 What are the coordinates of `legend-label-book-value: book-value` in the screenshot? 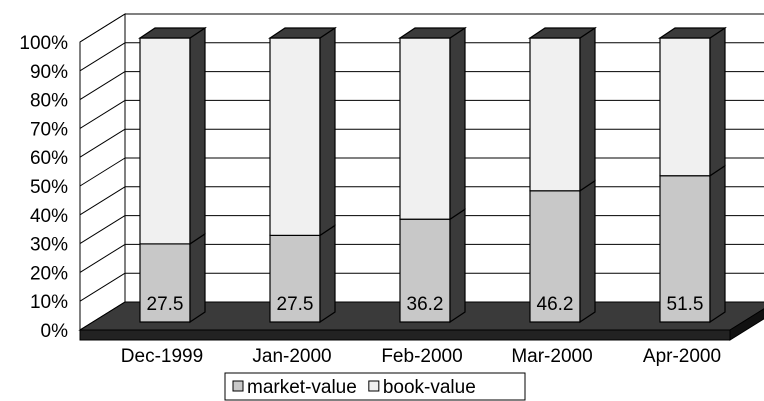 It's located at (429, 387).